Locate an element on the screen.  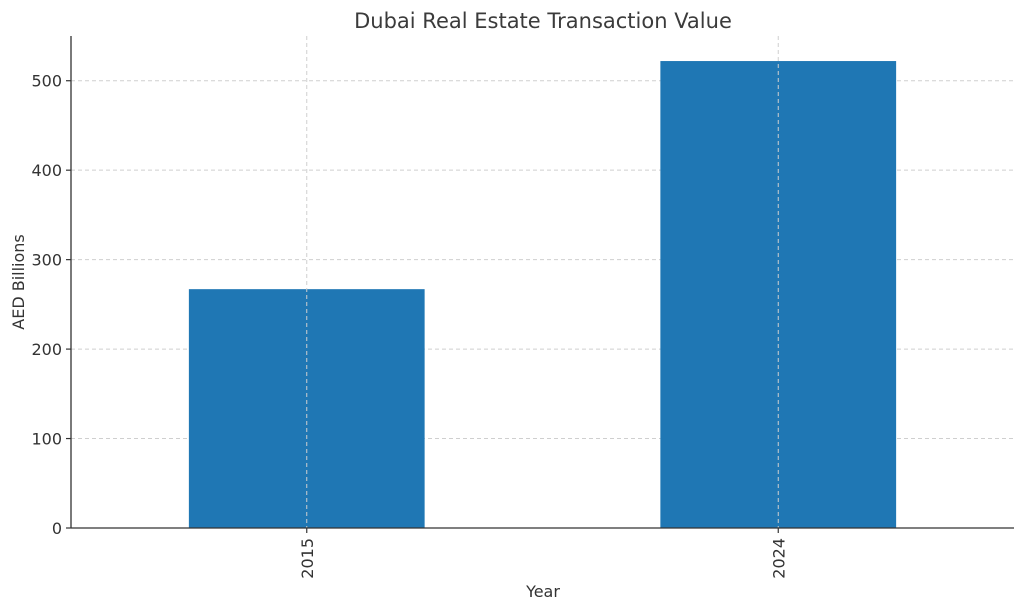
y-tick-label: 200 is located at coordinates (46, 349).